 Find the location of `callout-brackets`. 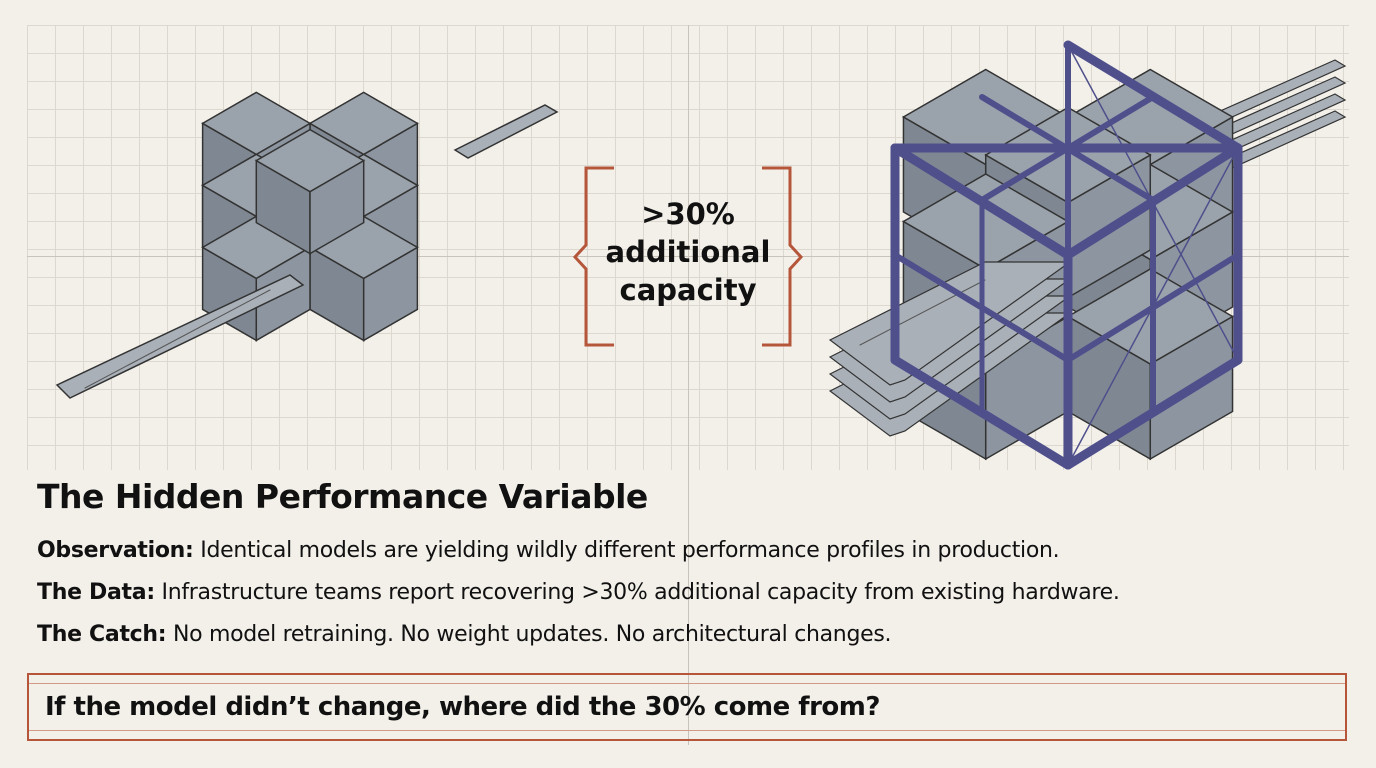

callout-brackets is located at coordinates (688, 256).